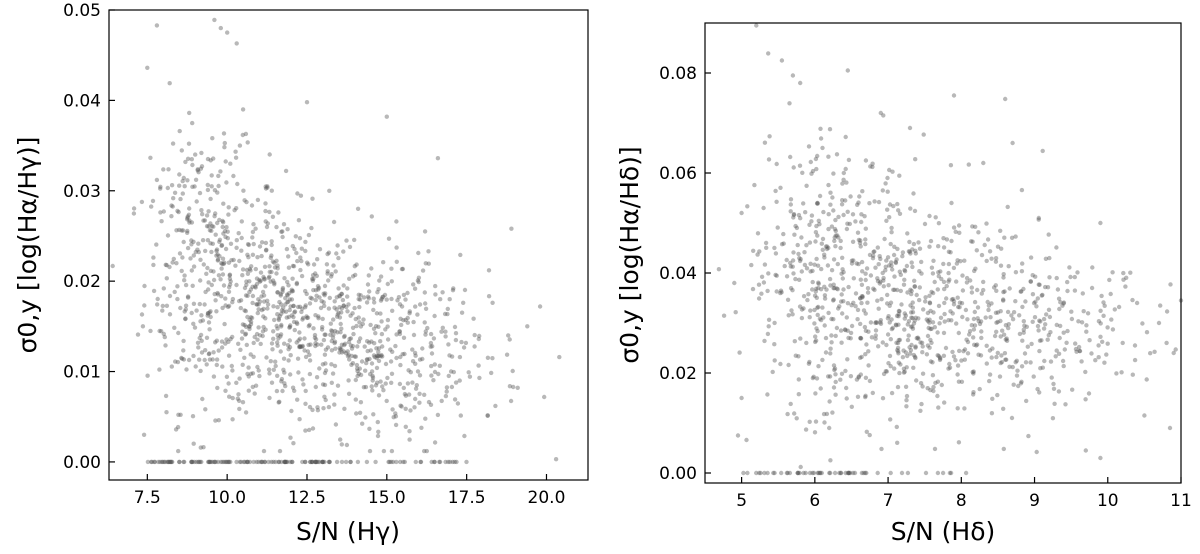 The image size is (1200, 554). Describe the element at coordinates (678, 474) in the screenshot. I see `right-y-tick-label: 0.00` at that location.